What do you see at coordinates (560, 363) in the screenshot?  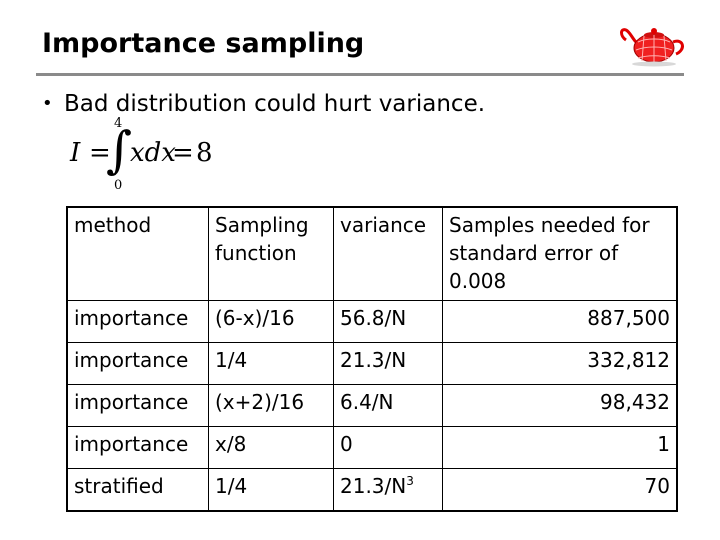 I see `cell-samples: 332,812` at bounding box center [560, 363].